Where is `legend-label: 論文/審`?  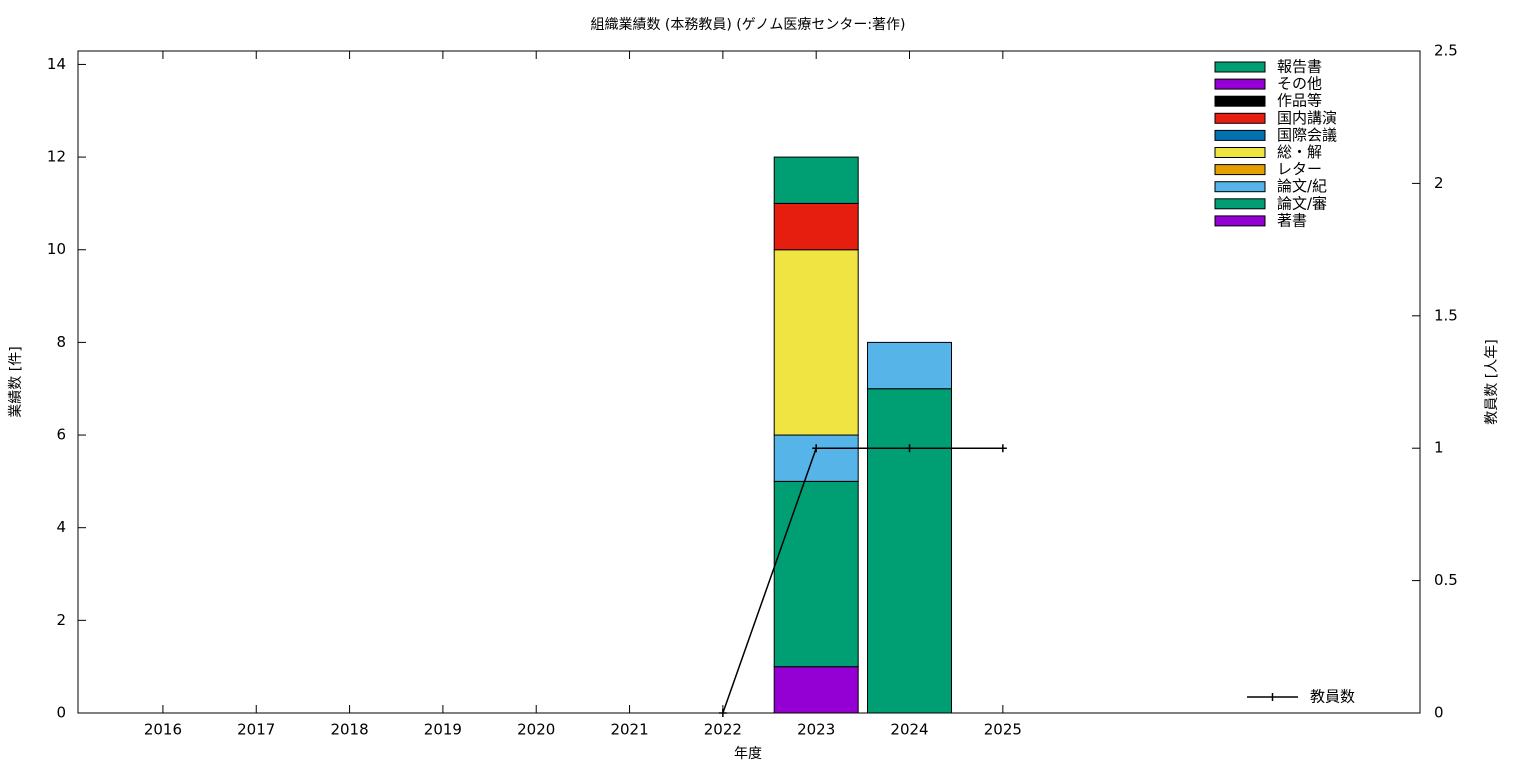 legend-label: 論文/審 is located at coordinates (1302, 203).